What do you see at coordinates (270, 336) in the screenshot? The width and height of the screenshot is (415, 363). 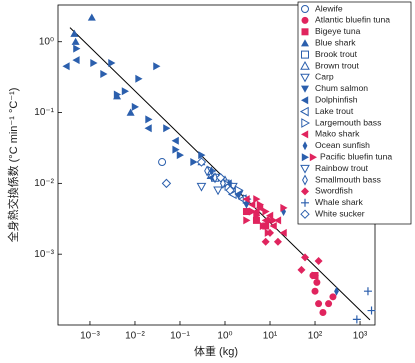 I see `x-tick-label: 10¹` at bounding box center [270, 336].